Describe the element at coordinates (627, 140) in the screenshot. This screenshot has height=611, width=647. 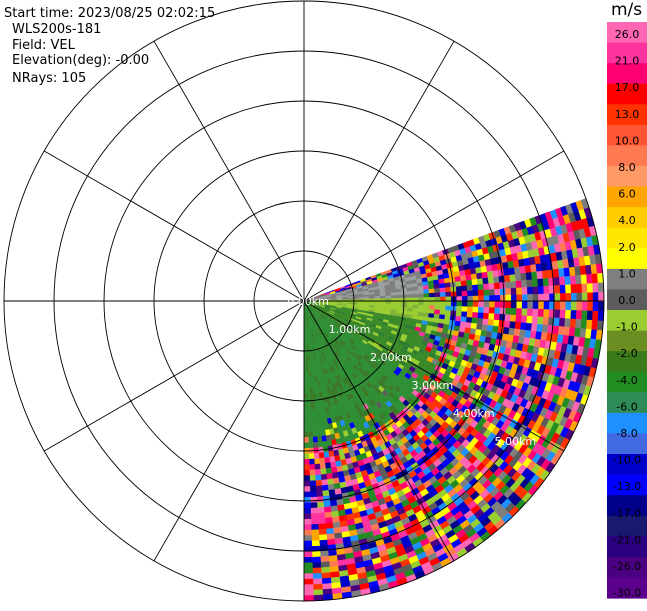
I see `colorbar-tick-label: 10.0` at that location.